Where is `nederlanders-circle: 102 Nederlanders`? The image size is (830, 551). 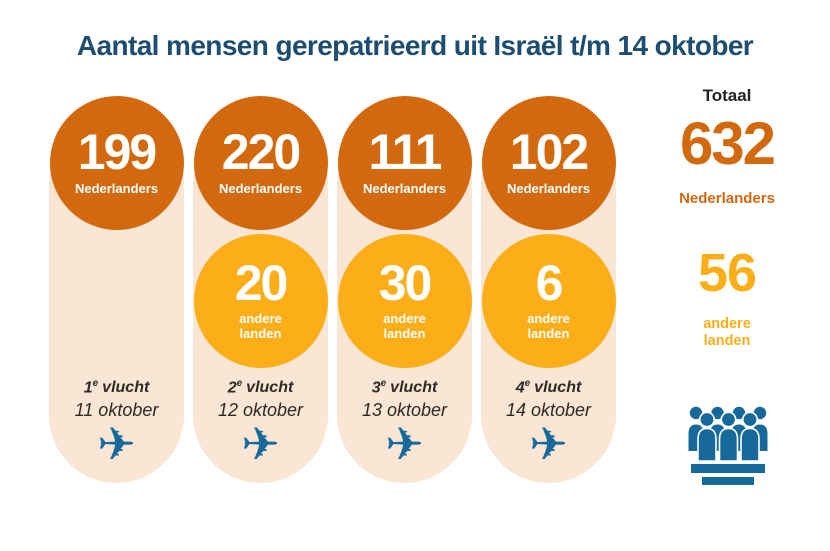
nederlanders-circle: 102 Nederlanders is located at coordinates (548, 163).